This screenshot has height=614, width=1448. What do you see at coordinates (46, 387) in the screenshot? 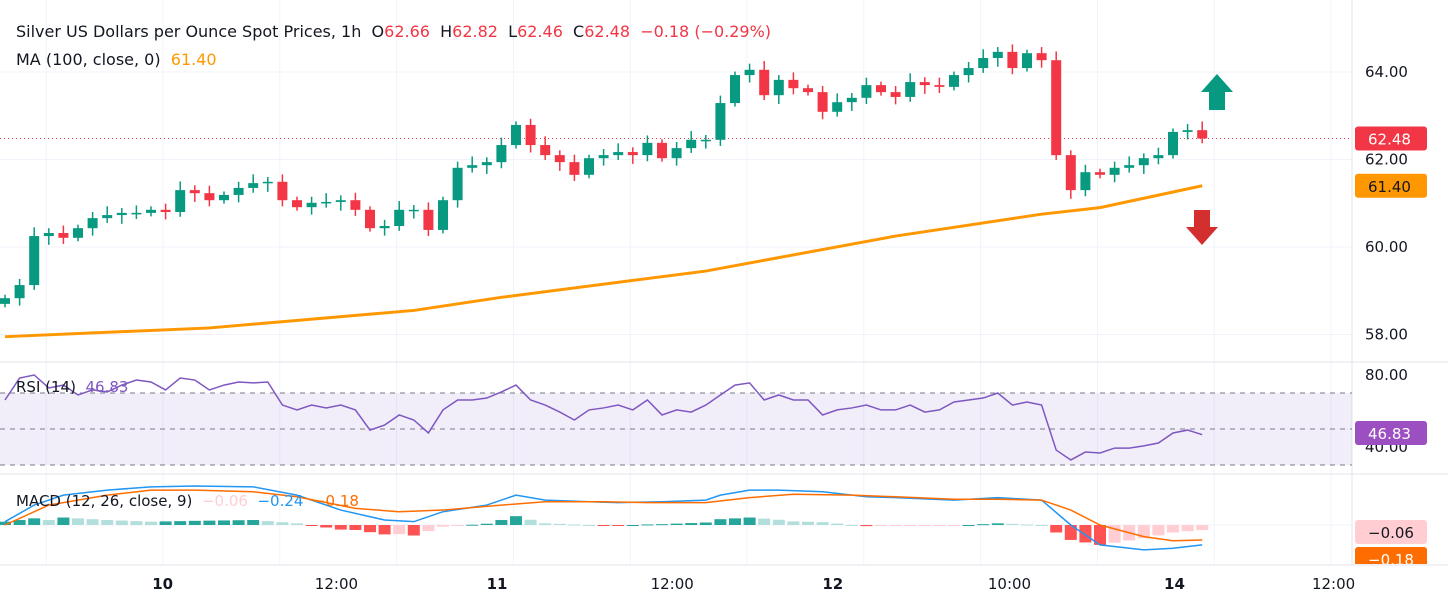
I see `rsi-label: RSI (14)` at bounding box center [46, 387].